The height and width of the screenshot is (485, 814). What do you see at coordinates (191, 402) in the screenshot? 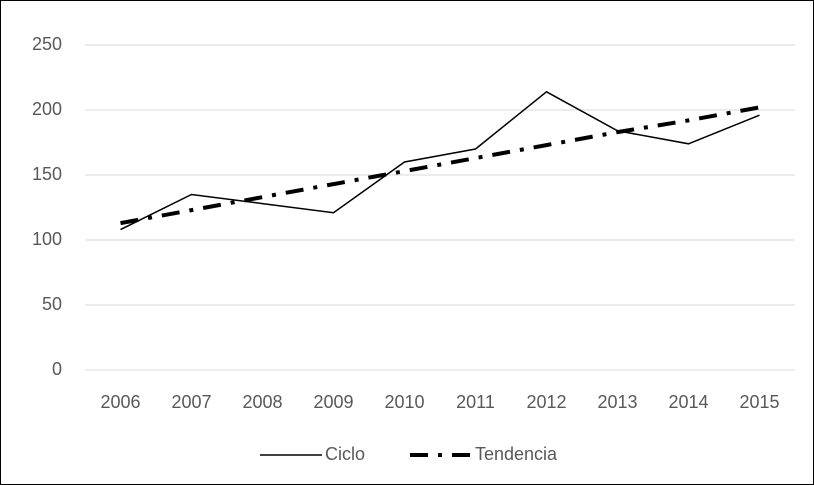
I see `x-tick-label: 2007` at bounding box center [191, 402].